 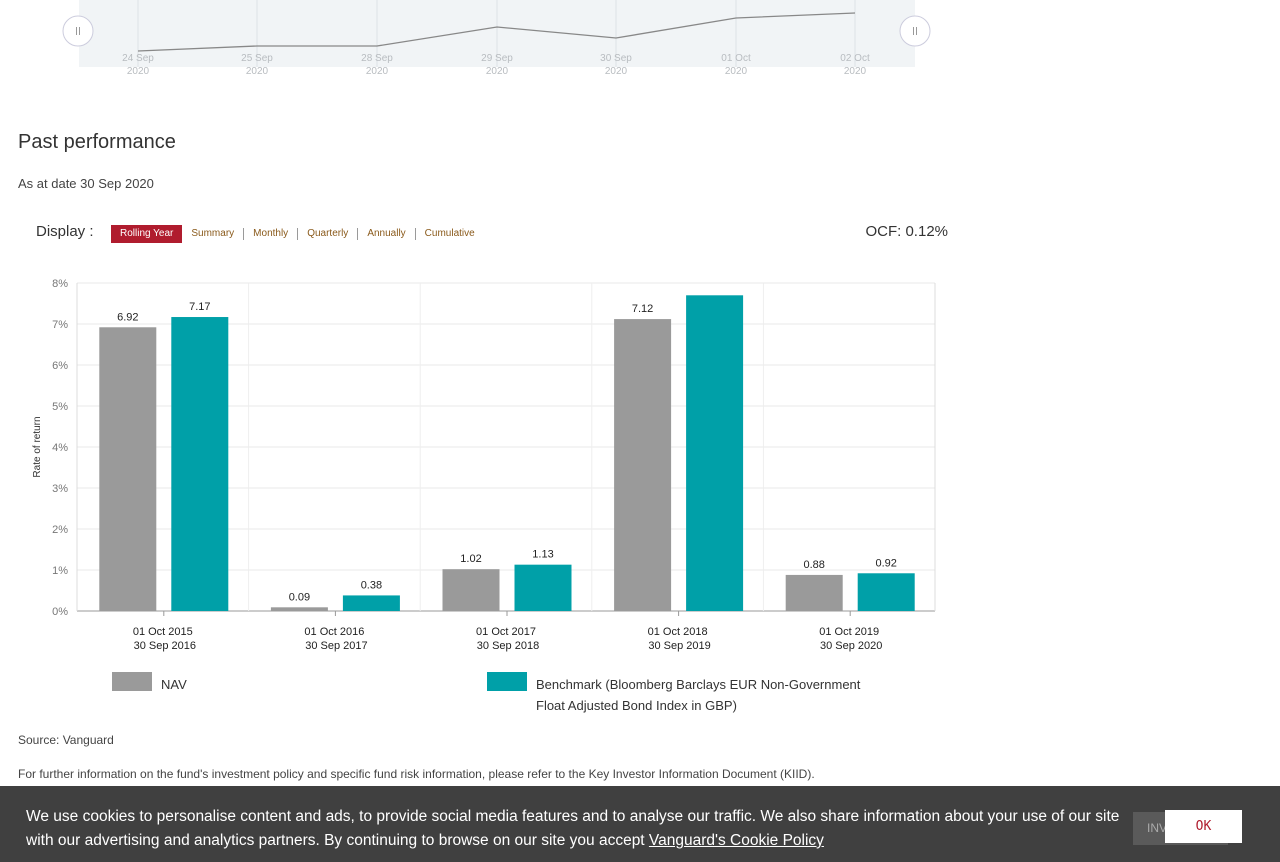 I want to click on bar-data-label: 0.09, so click(x=299, y=597).